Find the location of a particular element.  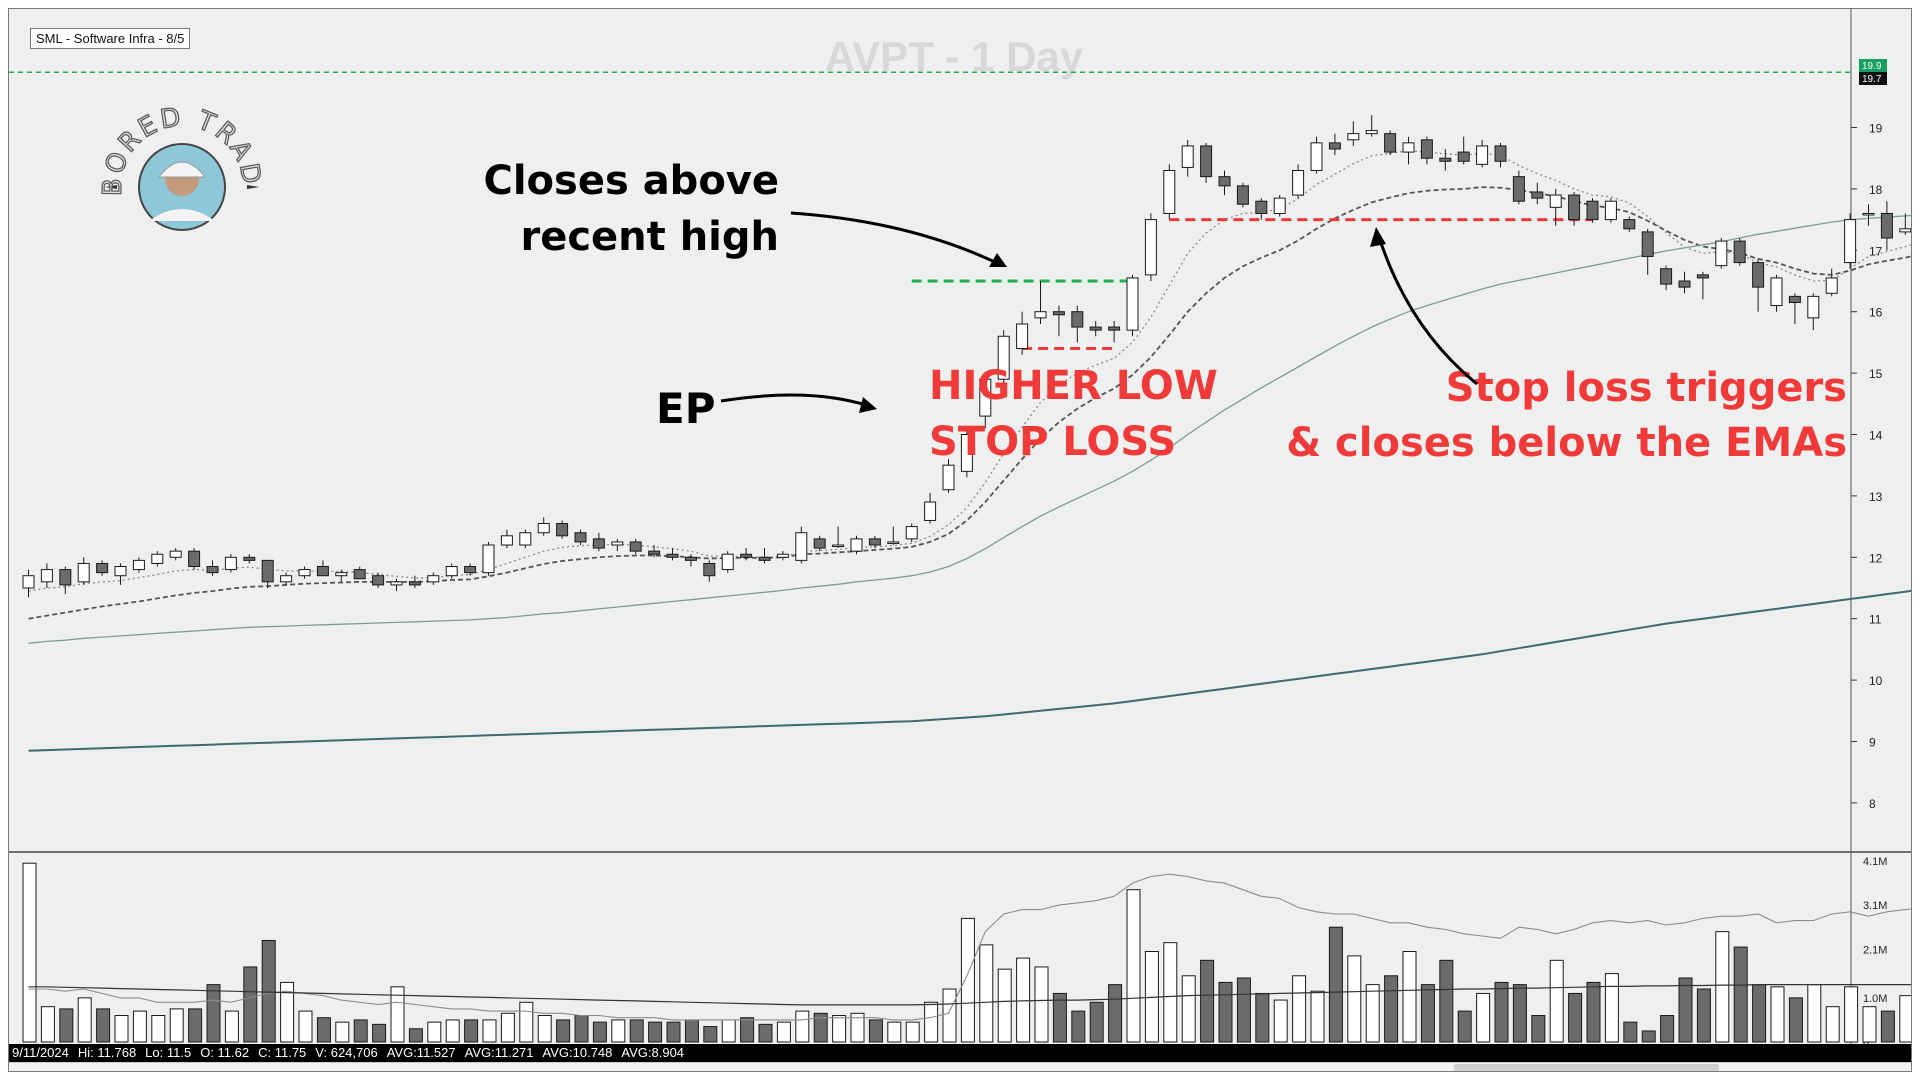

status-high: Hi: 11.768 is located at coordinates (107, 1052).